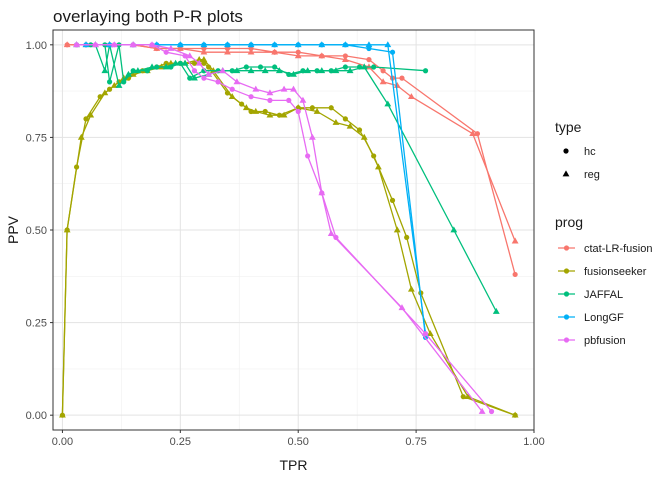  Describe the element at coordinates (592, 175) in the screenshot. I see `legend-label-reg: reg` at that location.